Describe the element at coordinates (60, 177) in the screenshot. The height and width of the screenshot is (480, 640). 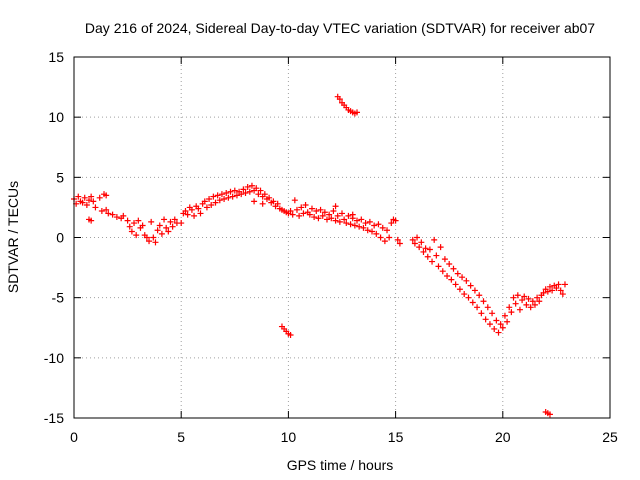
I see `y-tick-label: 5` at that location.